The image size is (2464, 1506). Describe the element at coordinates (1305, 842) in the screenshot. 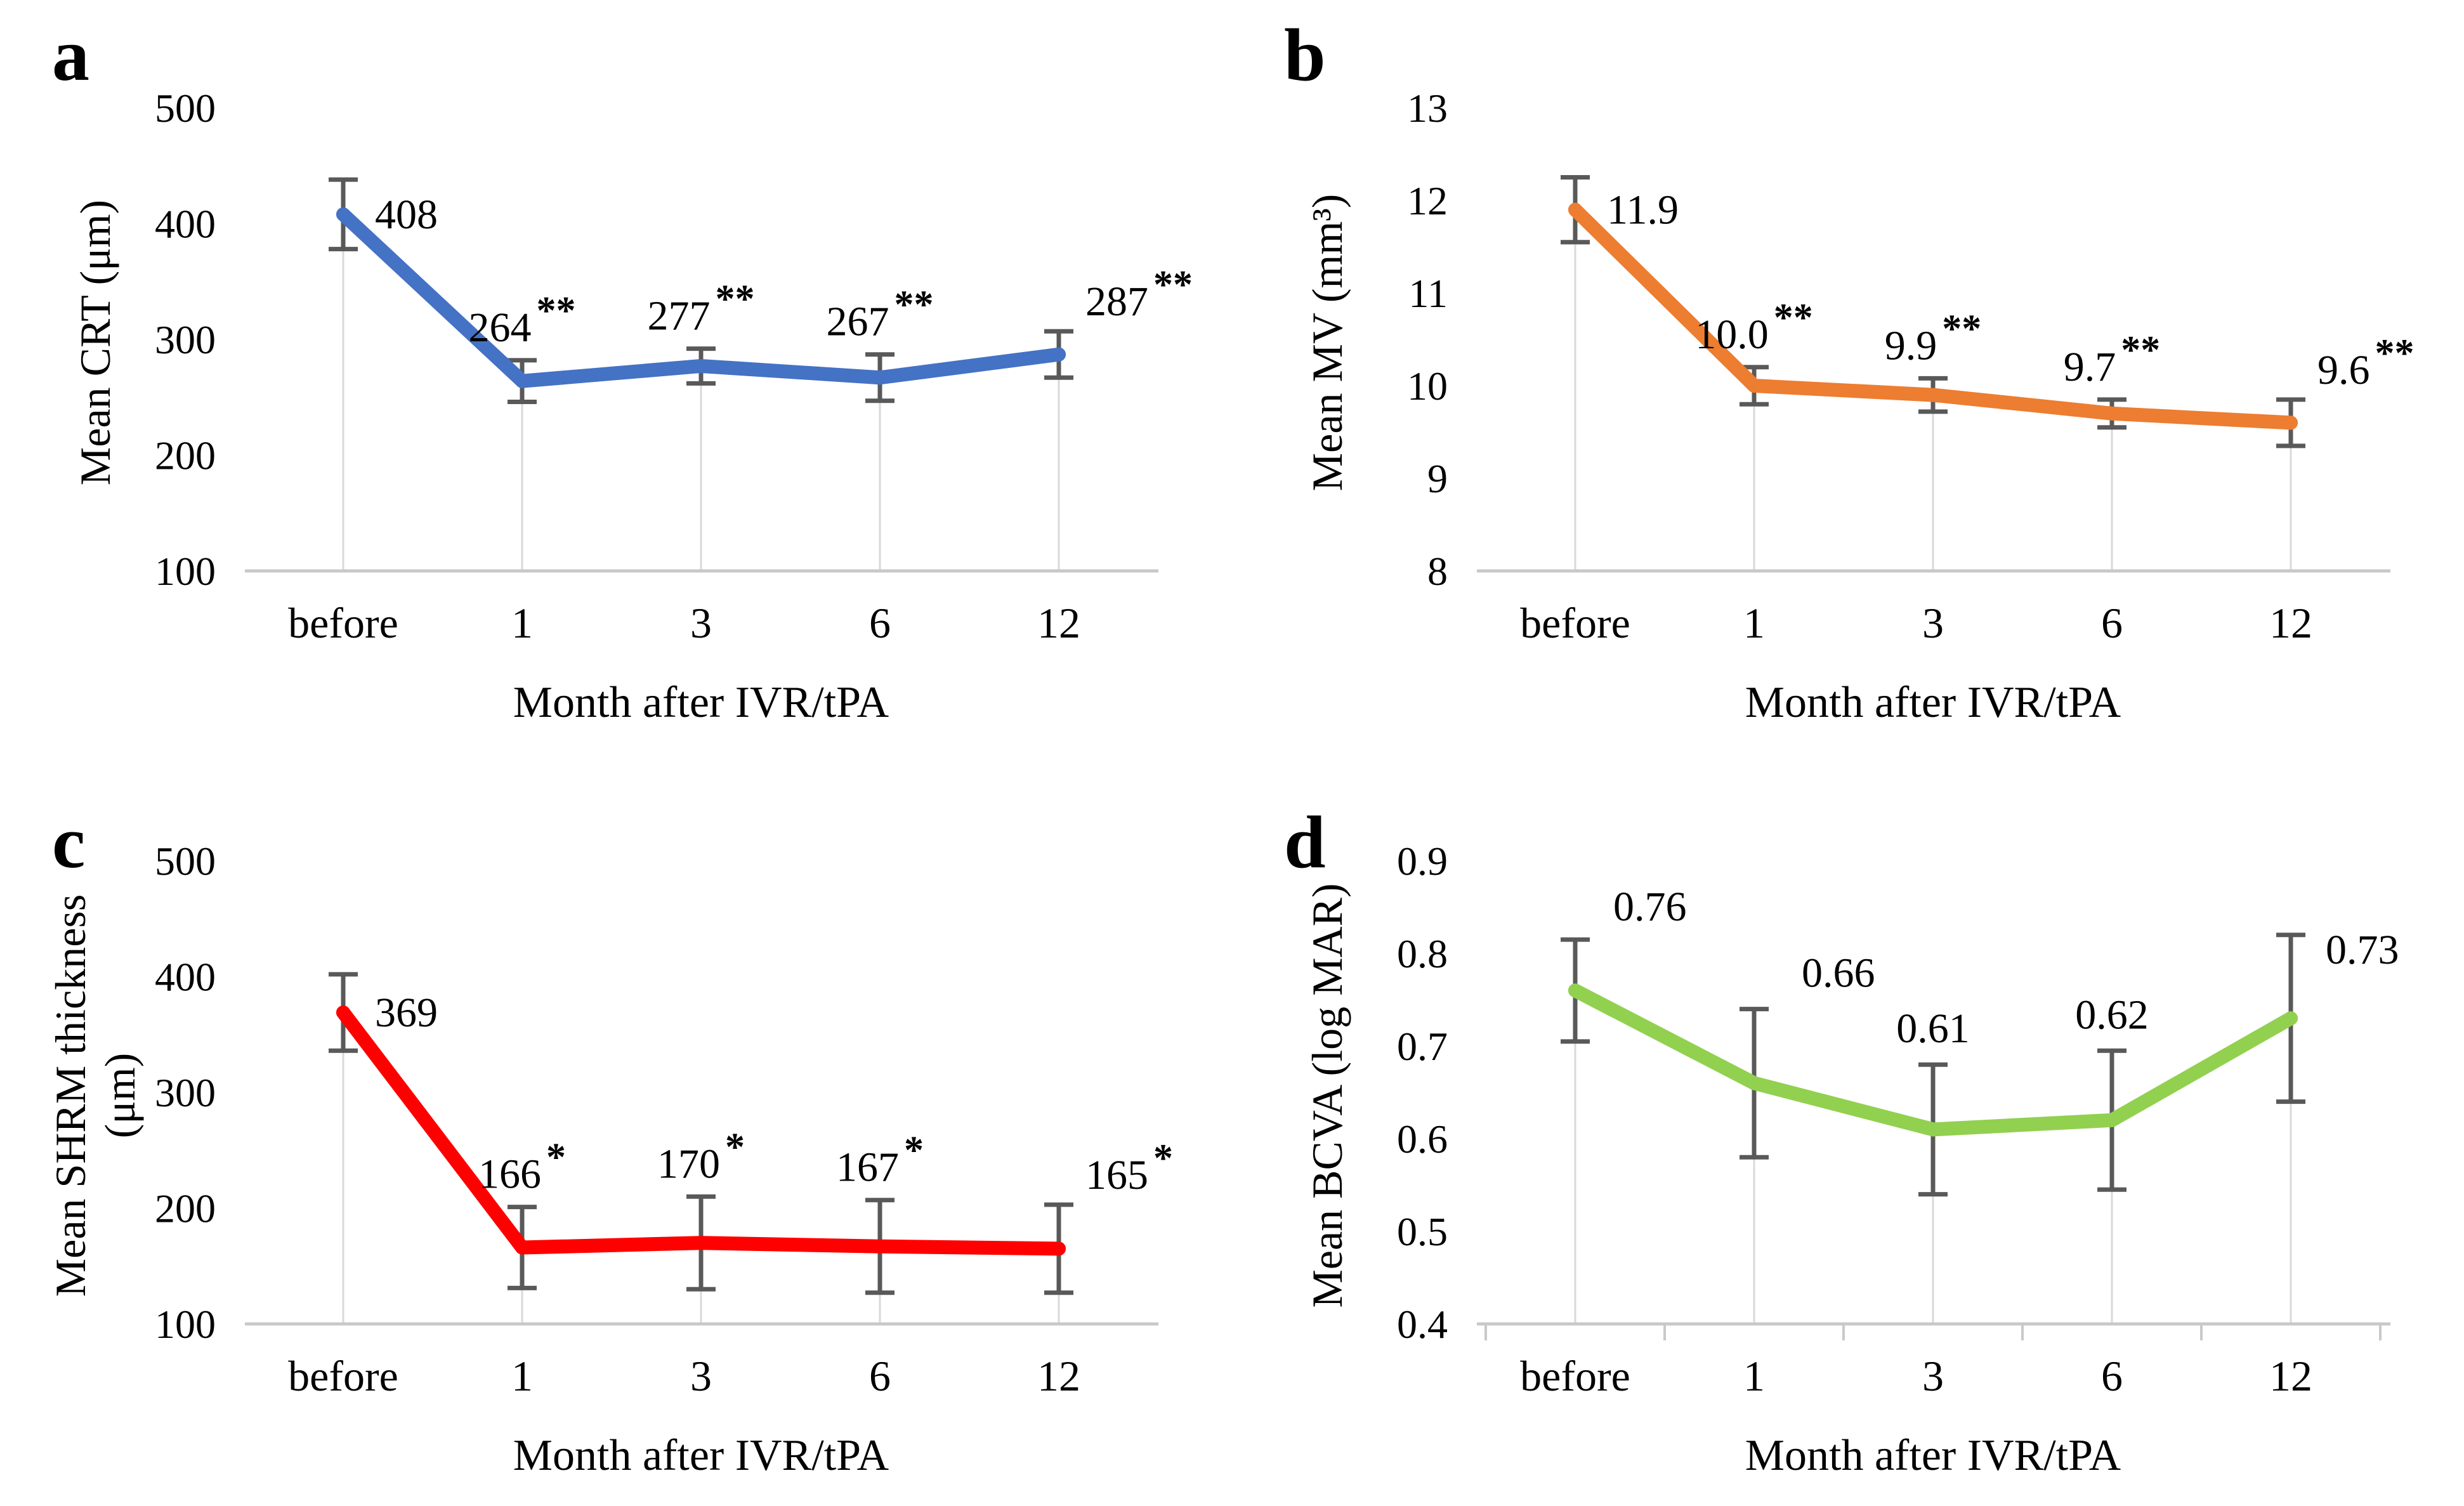

I see `panel-letter-d: d` at that location.